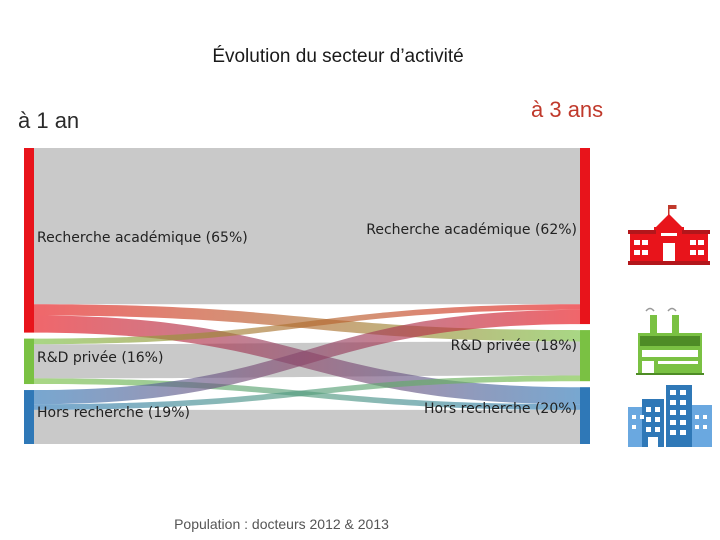 The width and height of the screenshot is (720, 540). Describe the element at coordinates (670, 416) in the screenshot. I see `office-building-icon` at that location.